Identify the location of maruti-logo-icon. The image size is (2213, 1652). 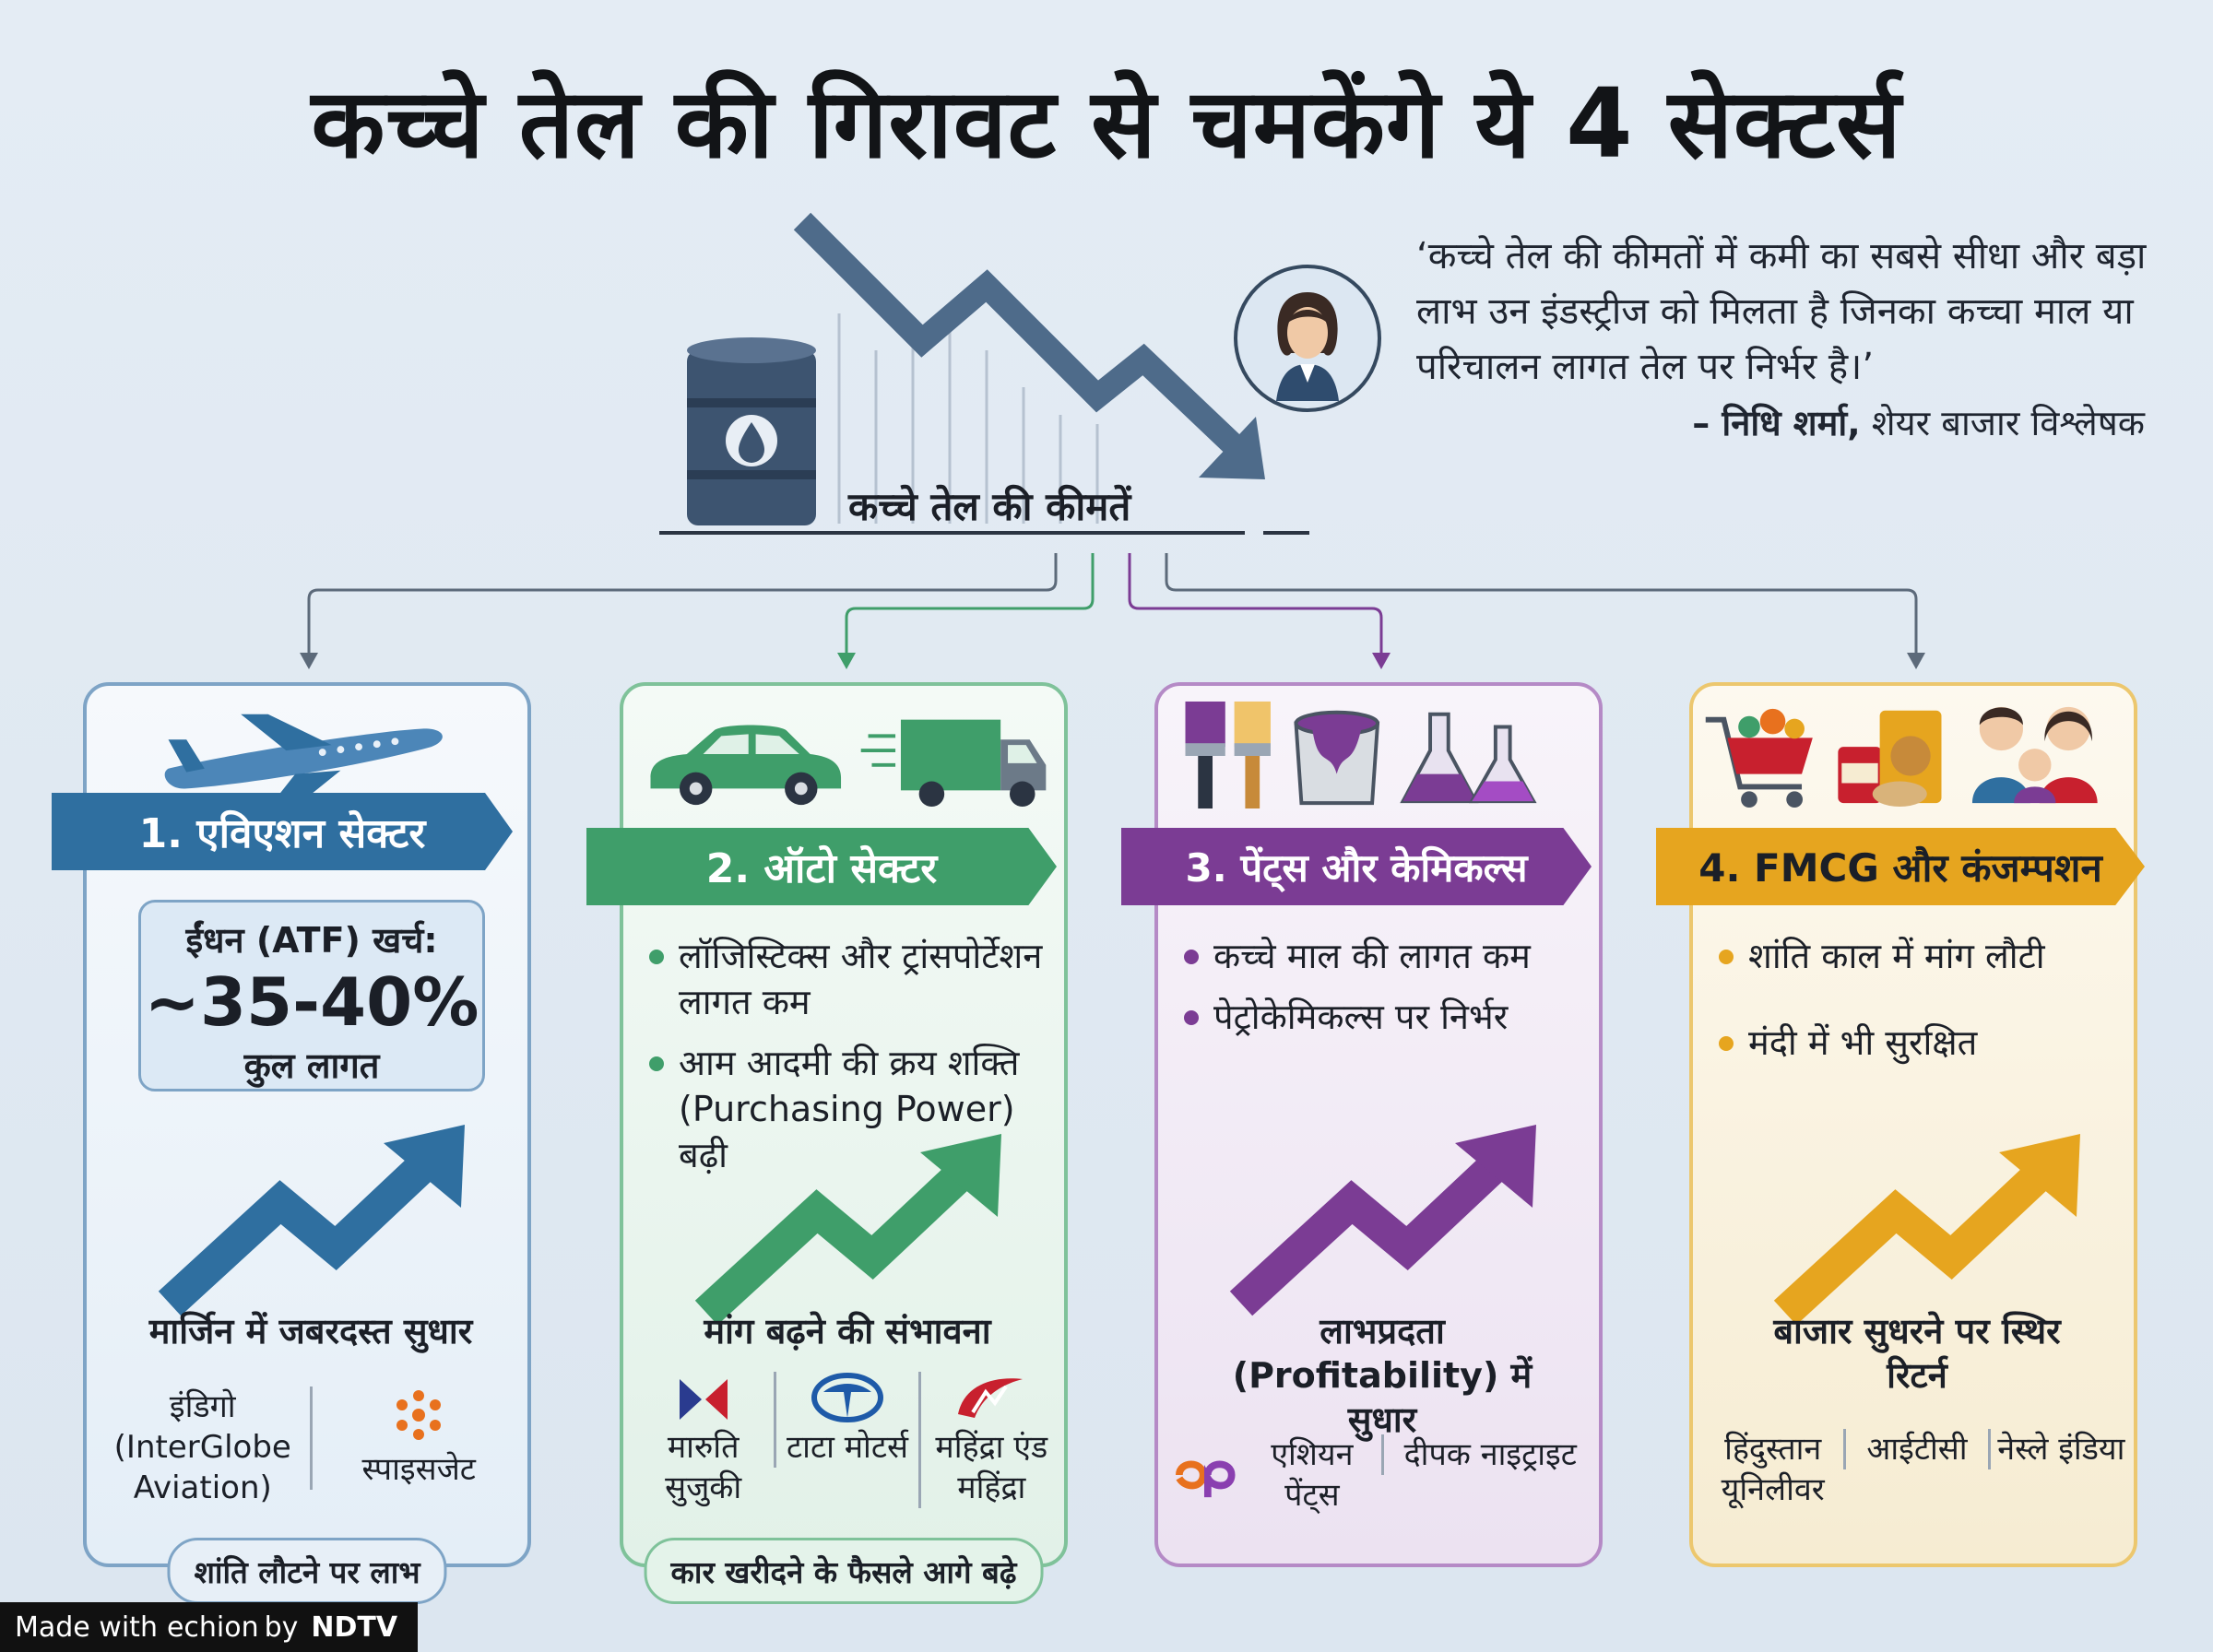
(703, 1399).